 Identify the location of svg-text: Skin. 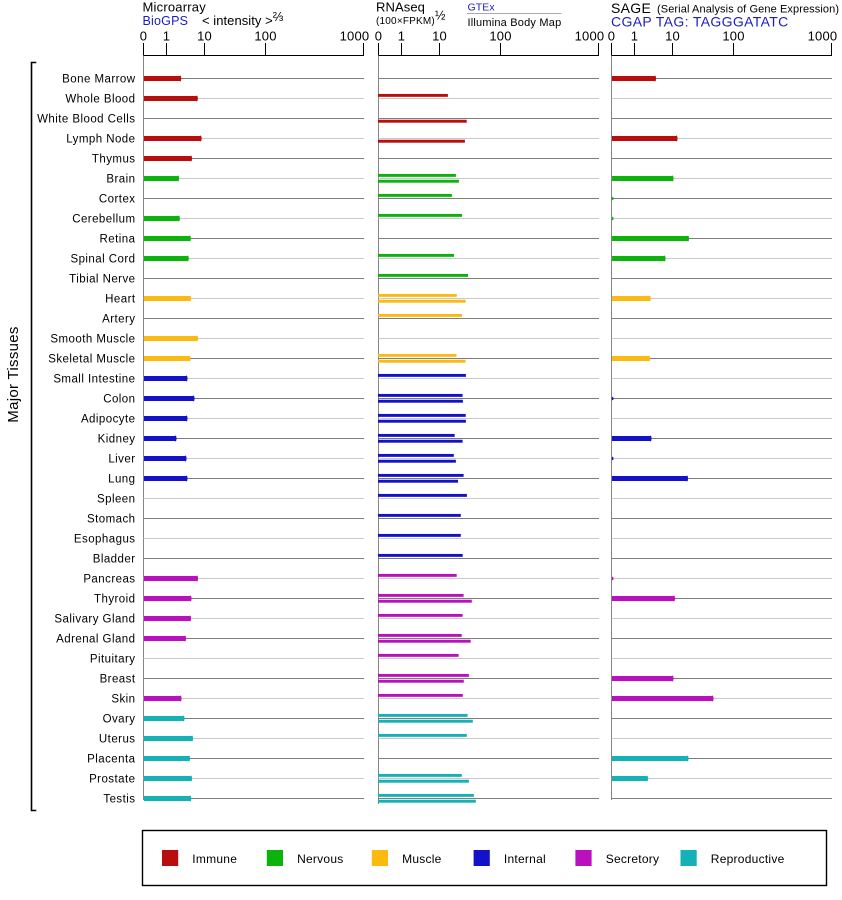
(123, 699).